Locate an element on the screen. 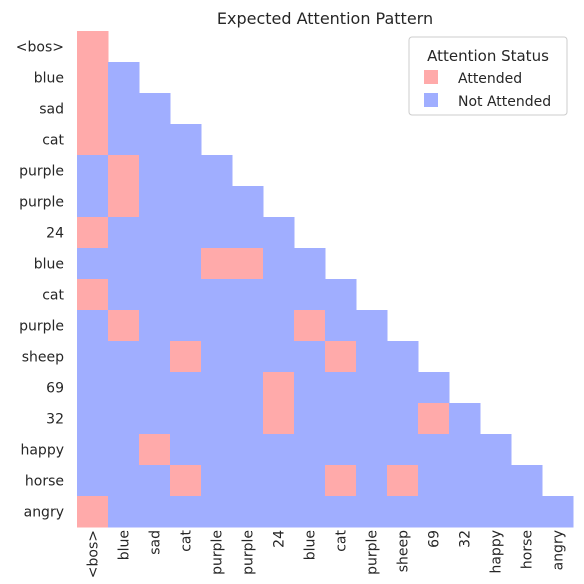 The image size is (584, 584). x-tick-label: blue is located at coordinates (125, 545).